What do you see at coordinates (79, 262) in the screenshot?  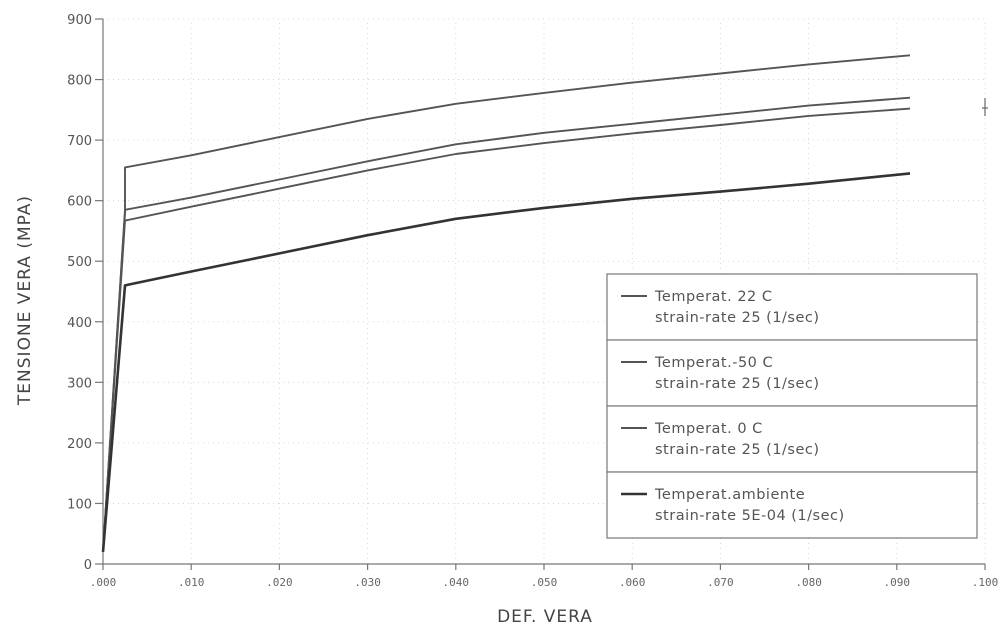 I see `y-tick-label: 500` at bounding box center [79, 262].